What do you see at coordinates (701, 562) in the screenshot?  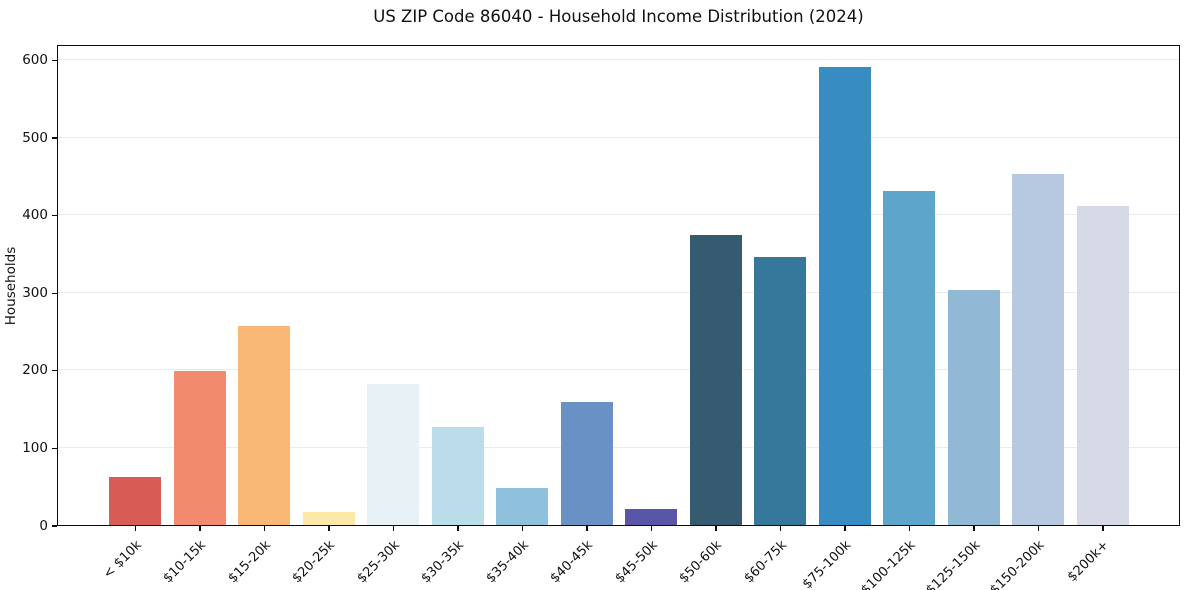 I see `x-tick-label-text: $50-60k` at bounding box center [701, 562].